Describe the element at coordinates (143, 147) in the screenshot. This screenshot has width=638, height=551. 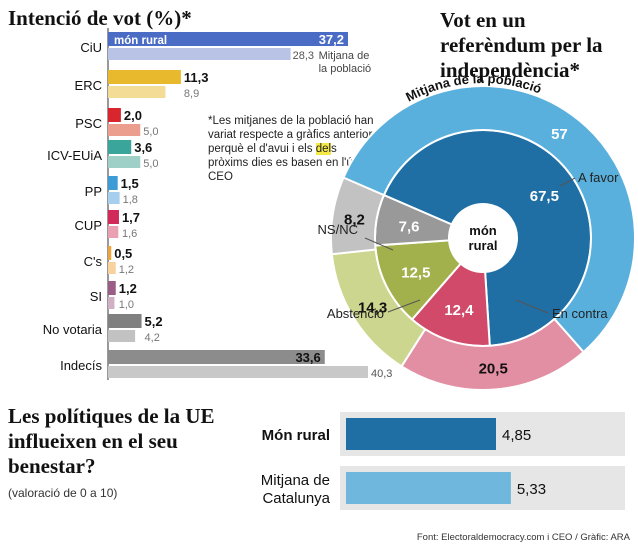
I see `vote-value-rural: 3,6` at that location.